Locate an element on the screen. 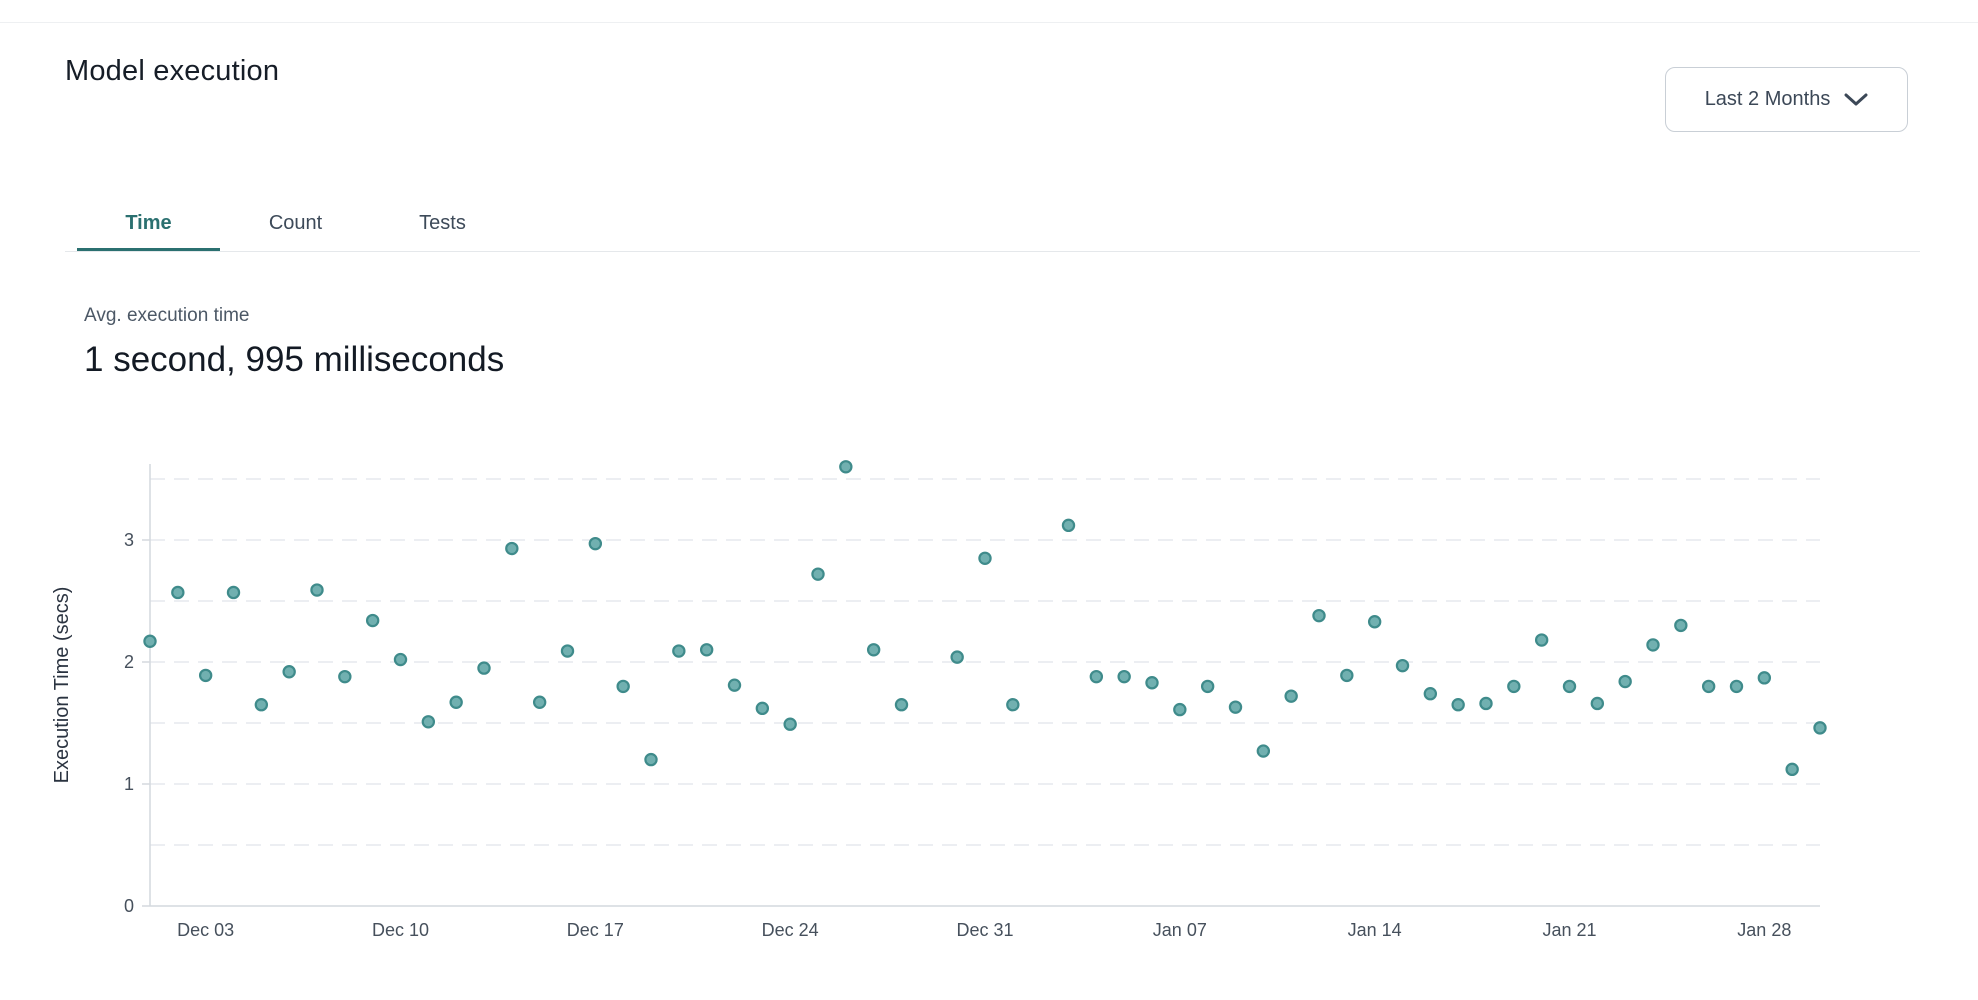  tab-time: Time is located at coordinates (148, 224).